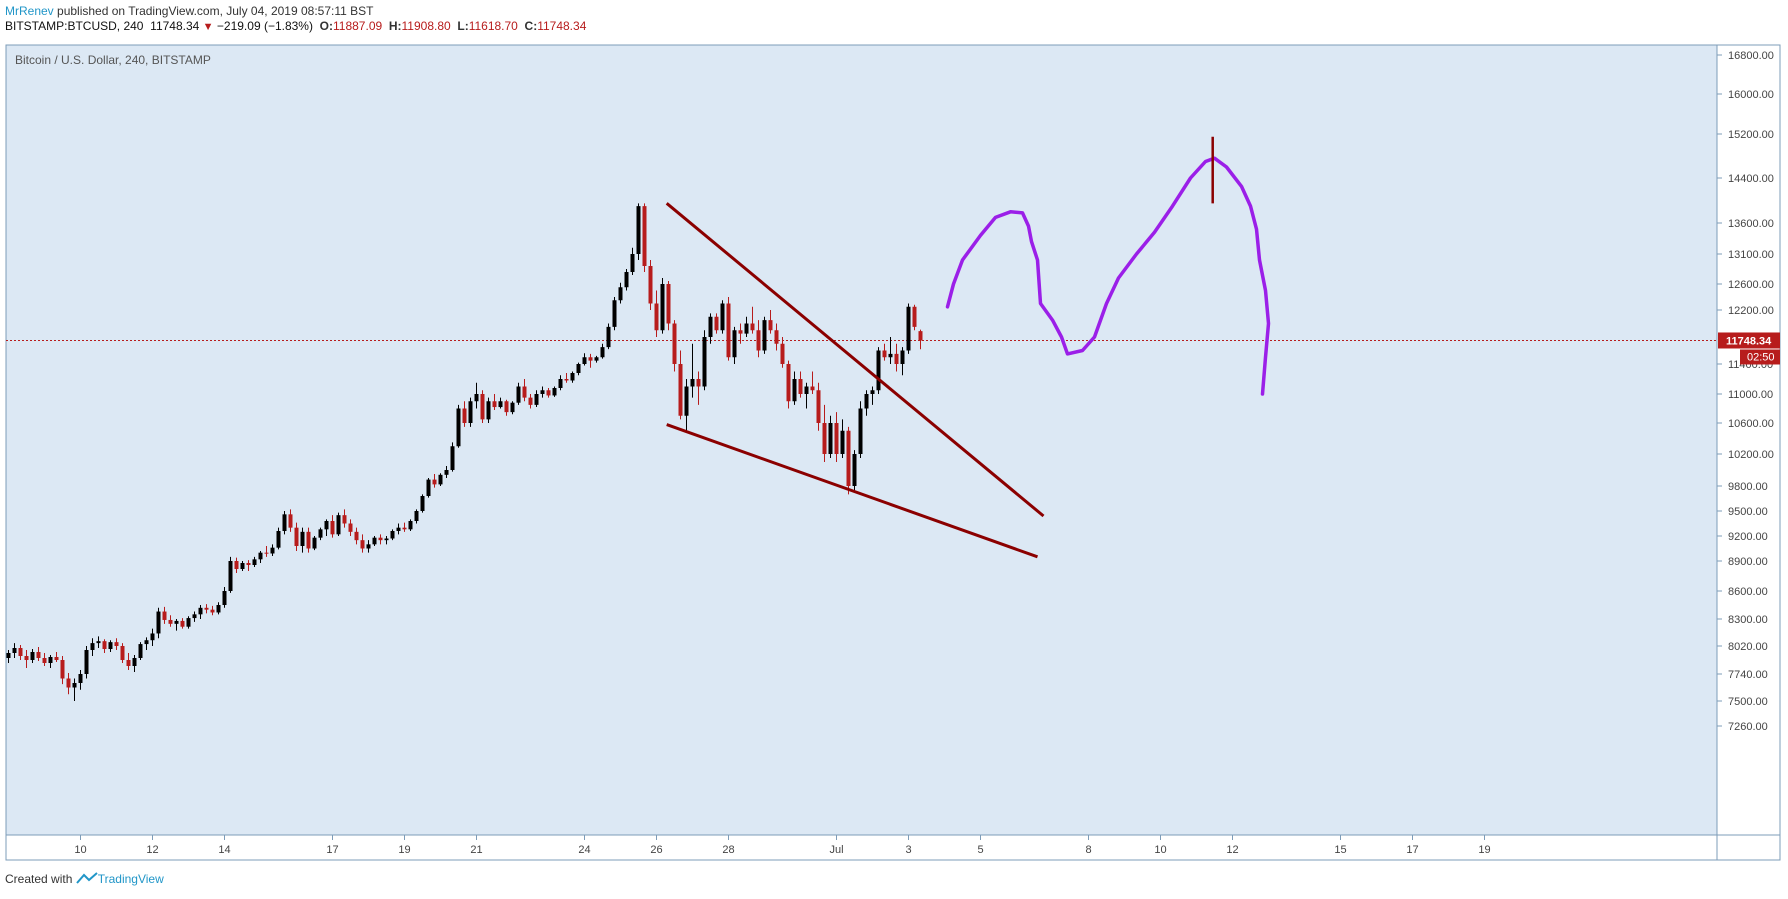 The image size is (1788, 899). What do you see at coordinates (29, 11) in the screenshot?
I see `author-name: MrRenev` at bounding box center [29, 11].